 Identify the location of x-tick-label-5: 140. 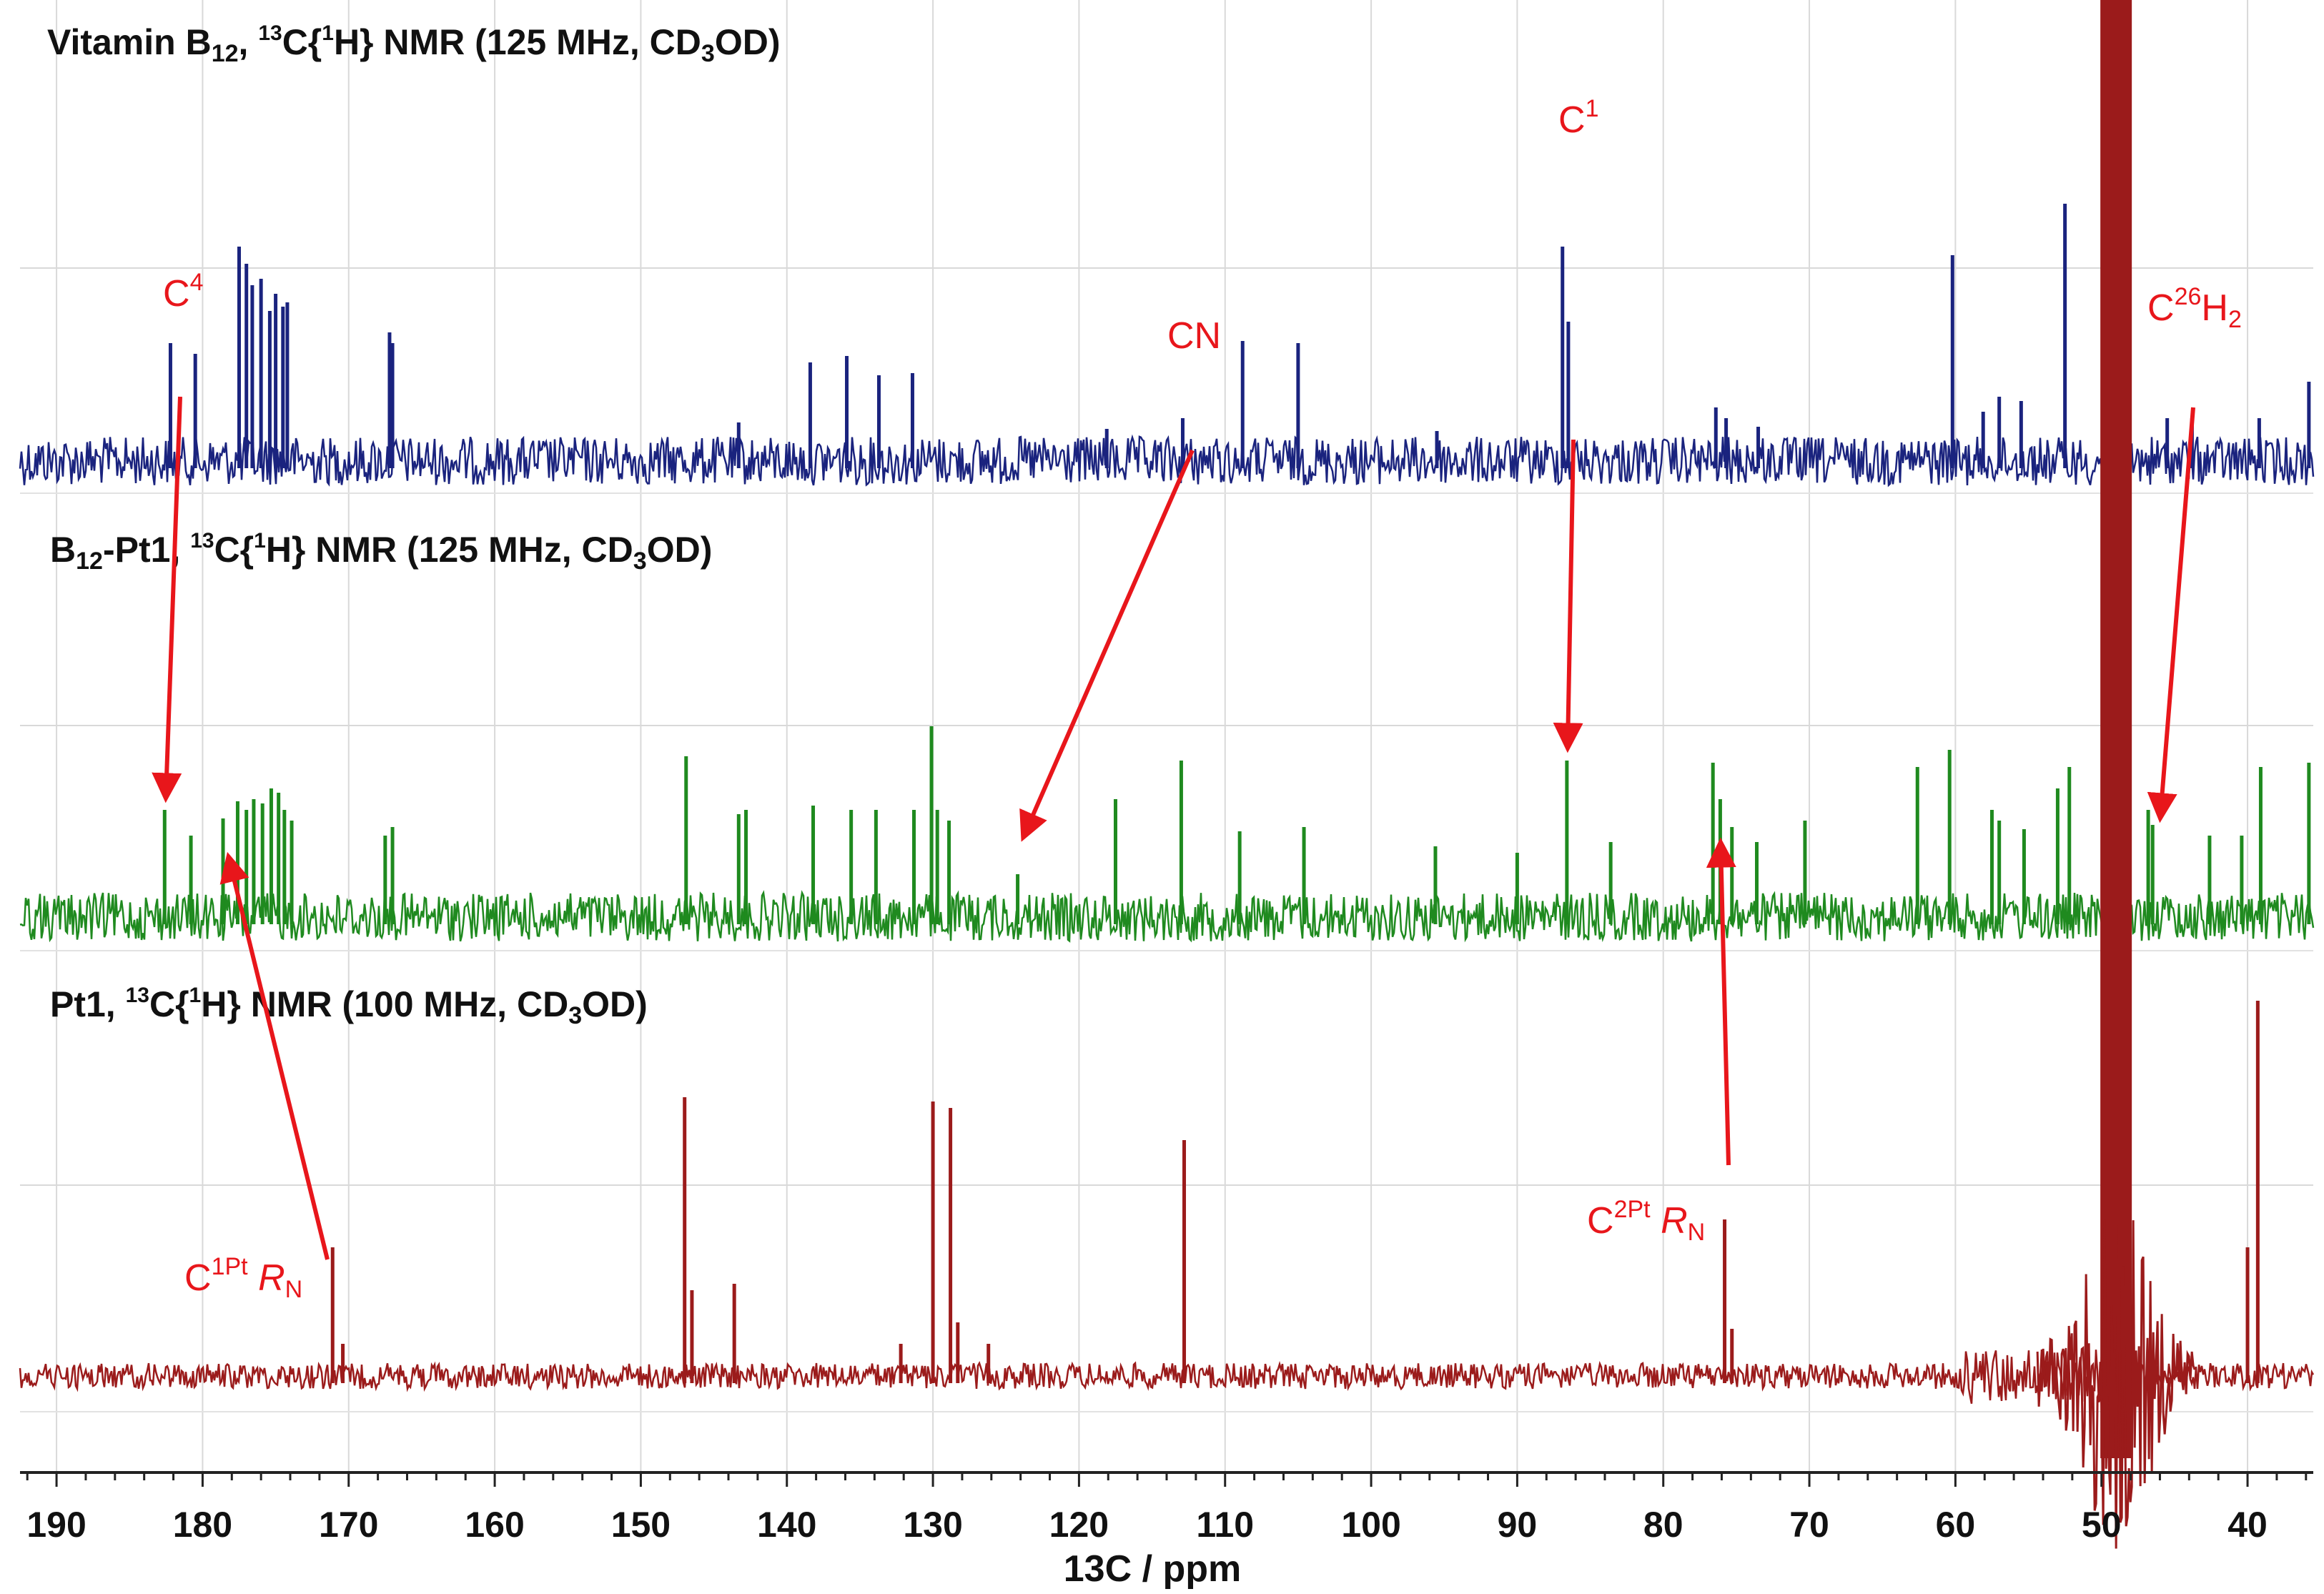
(786, 1525).